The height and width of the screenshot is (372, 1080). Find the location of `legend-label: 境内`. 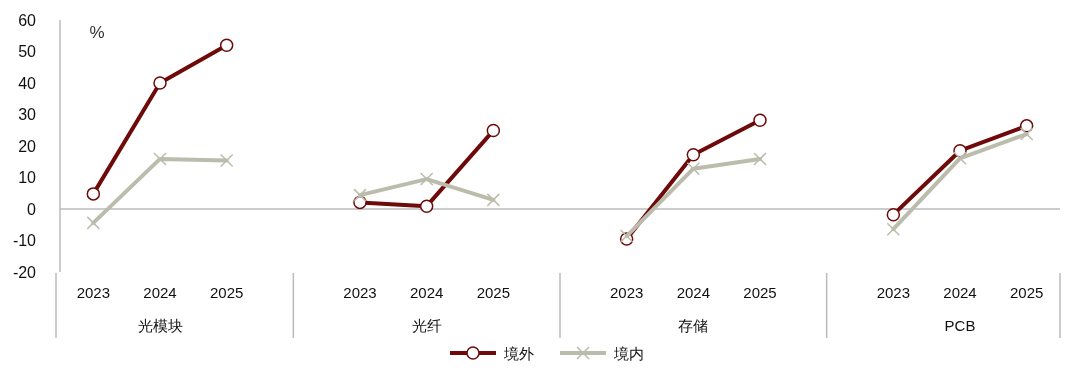

legend-label: 境内 is located at coordinates (628, 353).